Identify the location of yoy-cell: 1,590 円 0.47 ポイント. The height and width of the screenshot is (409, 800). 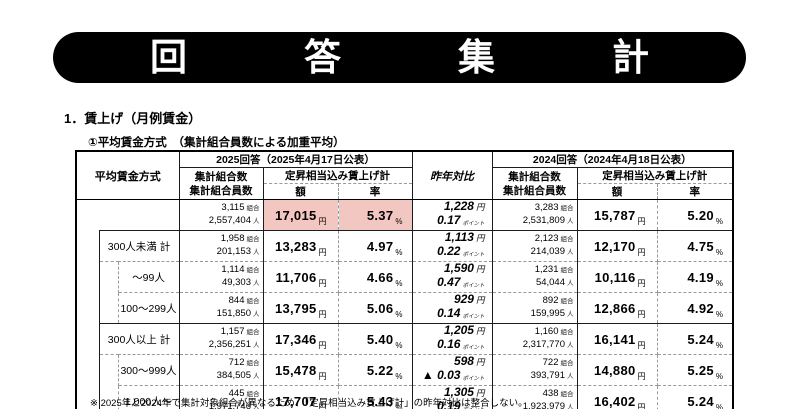
(452, 277).